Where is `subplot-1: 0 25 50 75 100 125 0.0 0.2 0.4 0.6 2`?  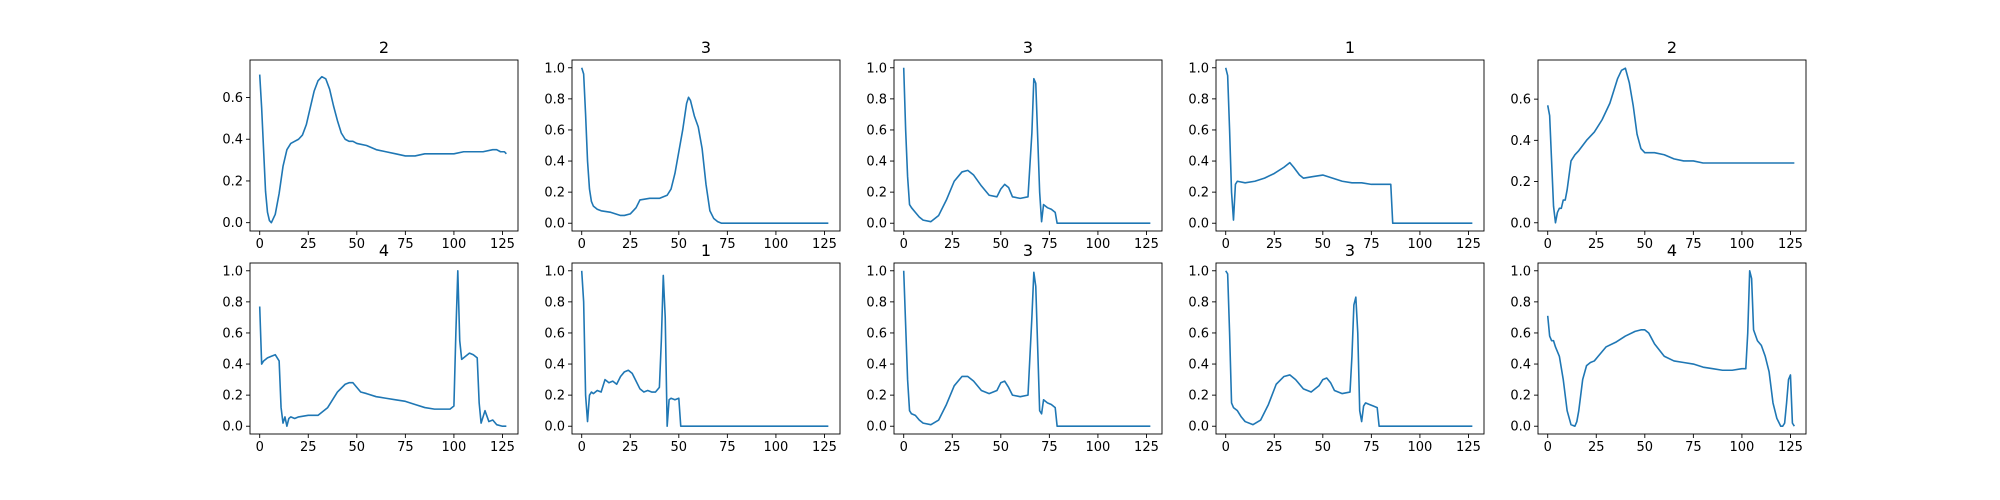
subplot-1: 0 25 50 75 100 125 0.0 0.2 0.4 0.6 2 is located at coordinates (370, 145).